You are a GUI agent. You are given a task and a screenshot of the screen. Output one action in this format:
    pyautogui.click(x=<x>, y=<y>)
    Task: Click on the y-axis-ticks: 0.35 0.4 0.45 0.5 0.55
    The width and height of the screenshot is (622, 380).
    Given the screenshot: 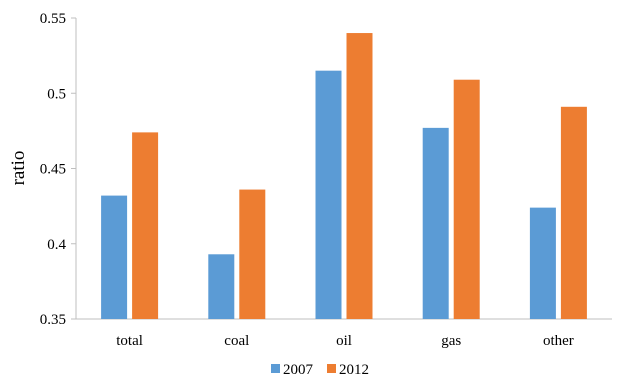 What is the action you would take?
    pyautogui.click(x=58, y=169)
    